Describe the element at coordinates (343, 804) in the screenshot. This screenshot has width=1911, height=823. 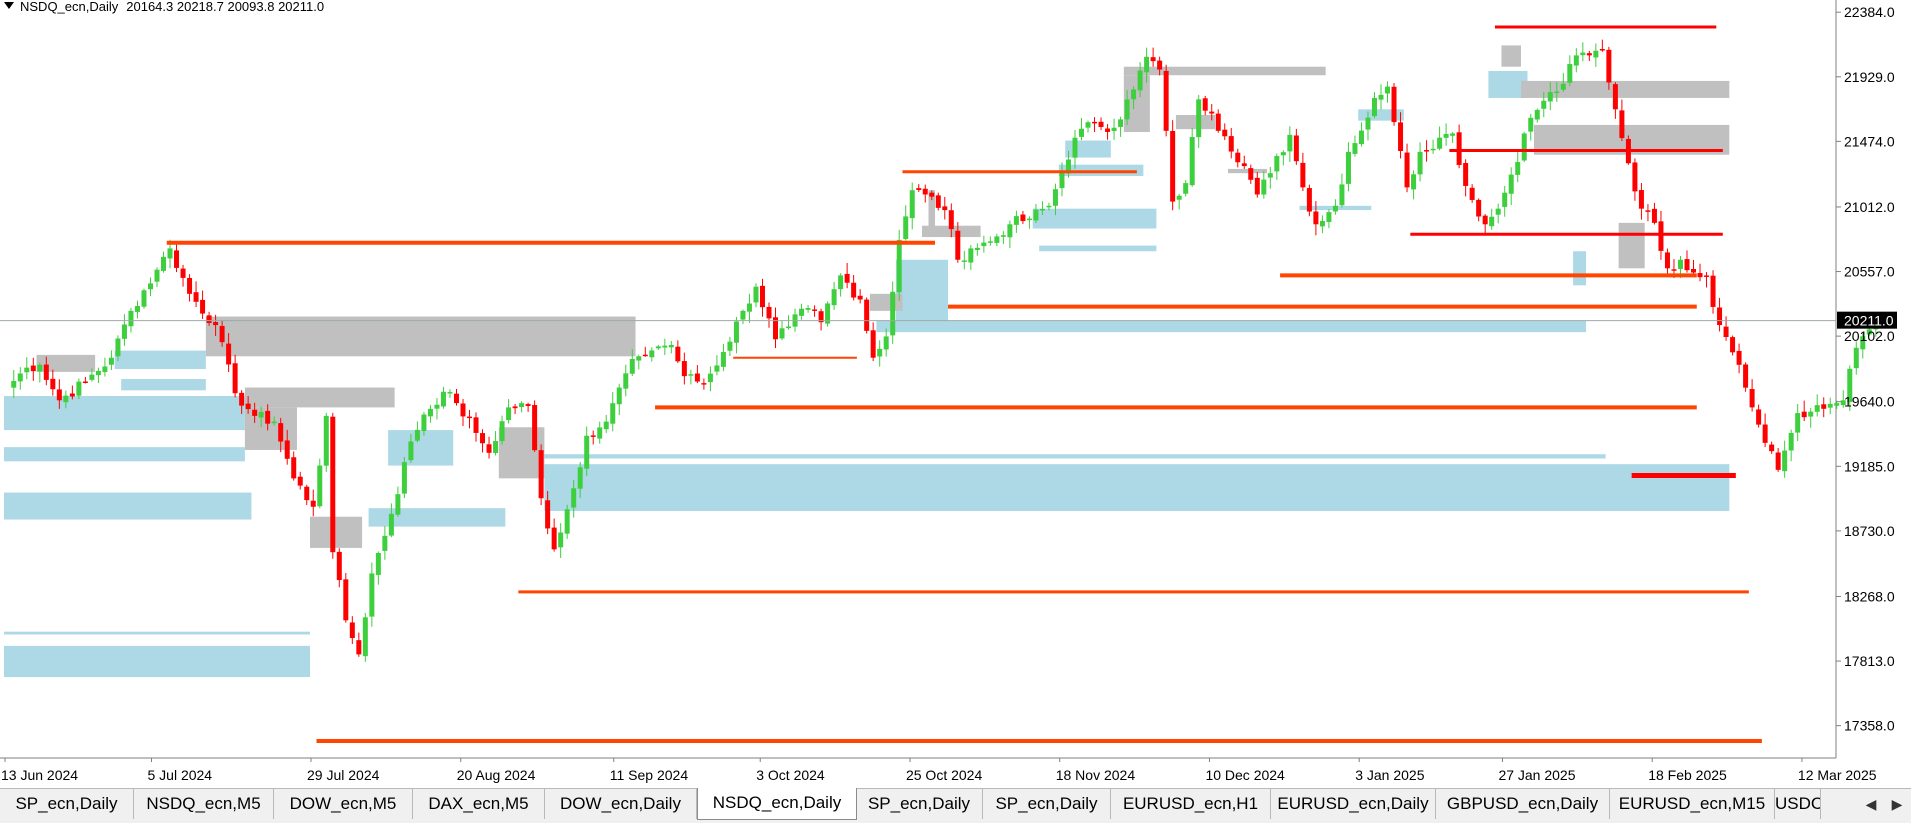
I see `chart-tab: DOW_ecn,M5` at that location.